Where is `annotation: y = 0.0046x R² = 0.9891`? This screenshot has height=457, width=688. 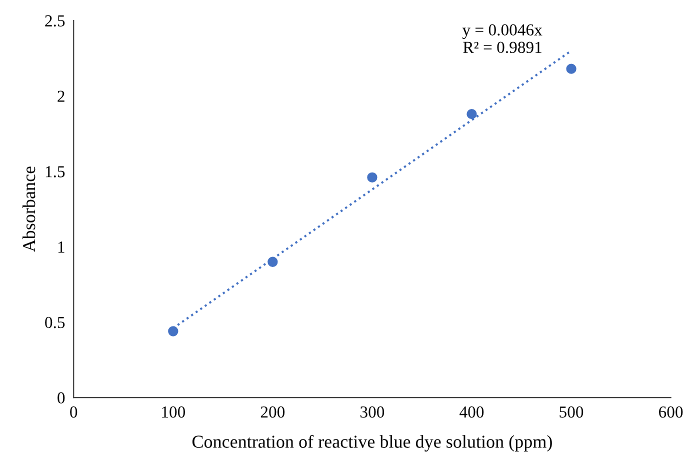
annotation: y = 0.0046x R² = 0.9891 is located at coordinates (502, 39).